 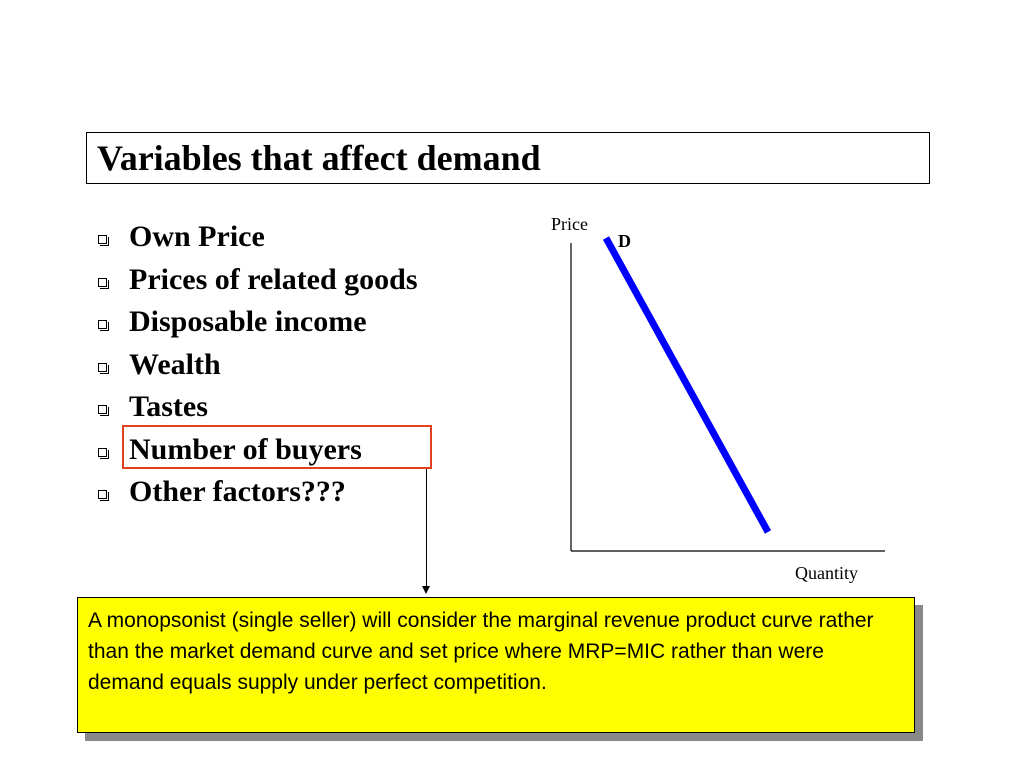 I want to click on highlight-frame, so click(x=277, y=447).